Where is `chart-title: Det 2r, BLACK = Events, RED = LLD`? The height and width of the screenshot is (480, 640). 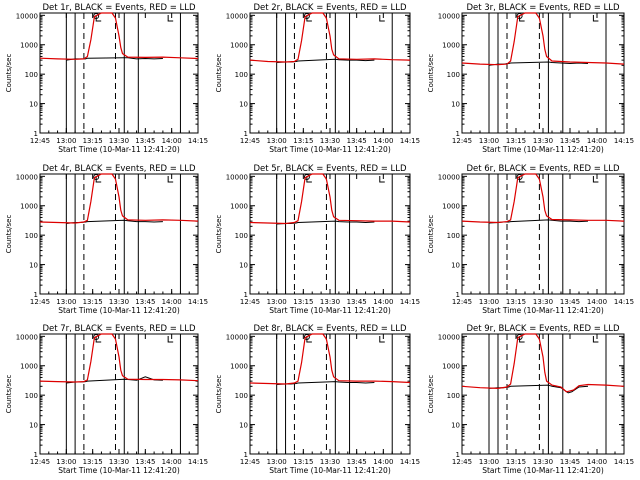
chart-title: Det 2r, BLACK = Events, RED = LLD is located at coordinates (330, 8).